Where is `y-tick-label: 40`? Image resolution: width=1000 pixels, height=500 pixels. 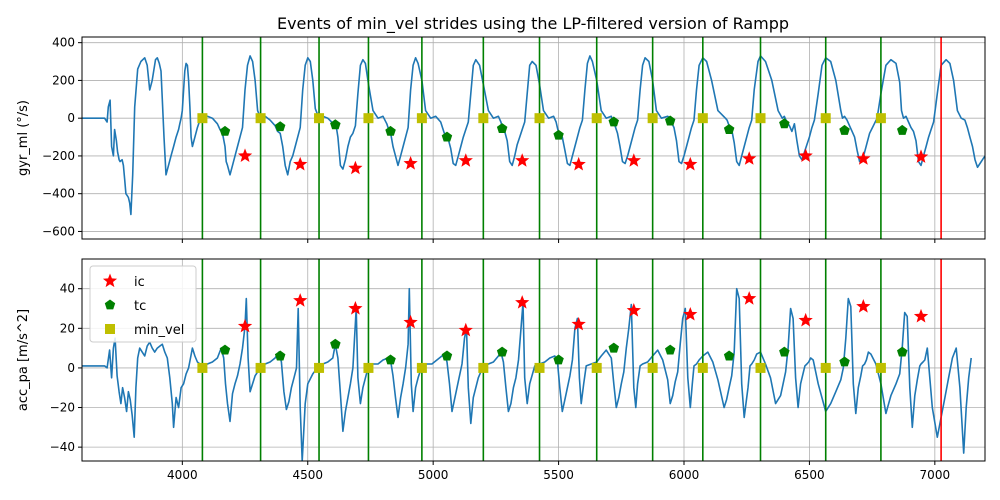 y-tick-label: 40 is located at coordinates (67, 289).